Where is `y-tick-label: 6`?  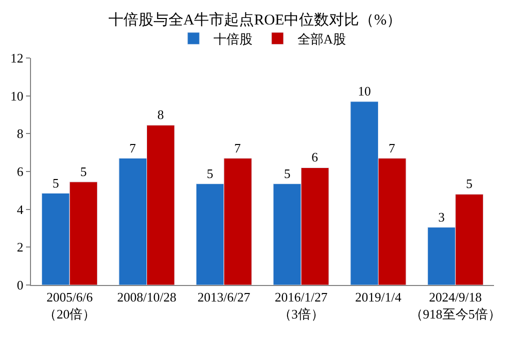 y-tick-label: 6 is located at coordinates (20, 172).